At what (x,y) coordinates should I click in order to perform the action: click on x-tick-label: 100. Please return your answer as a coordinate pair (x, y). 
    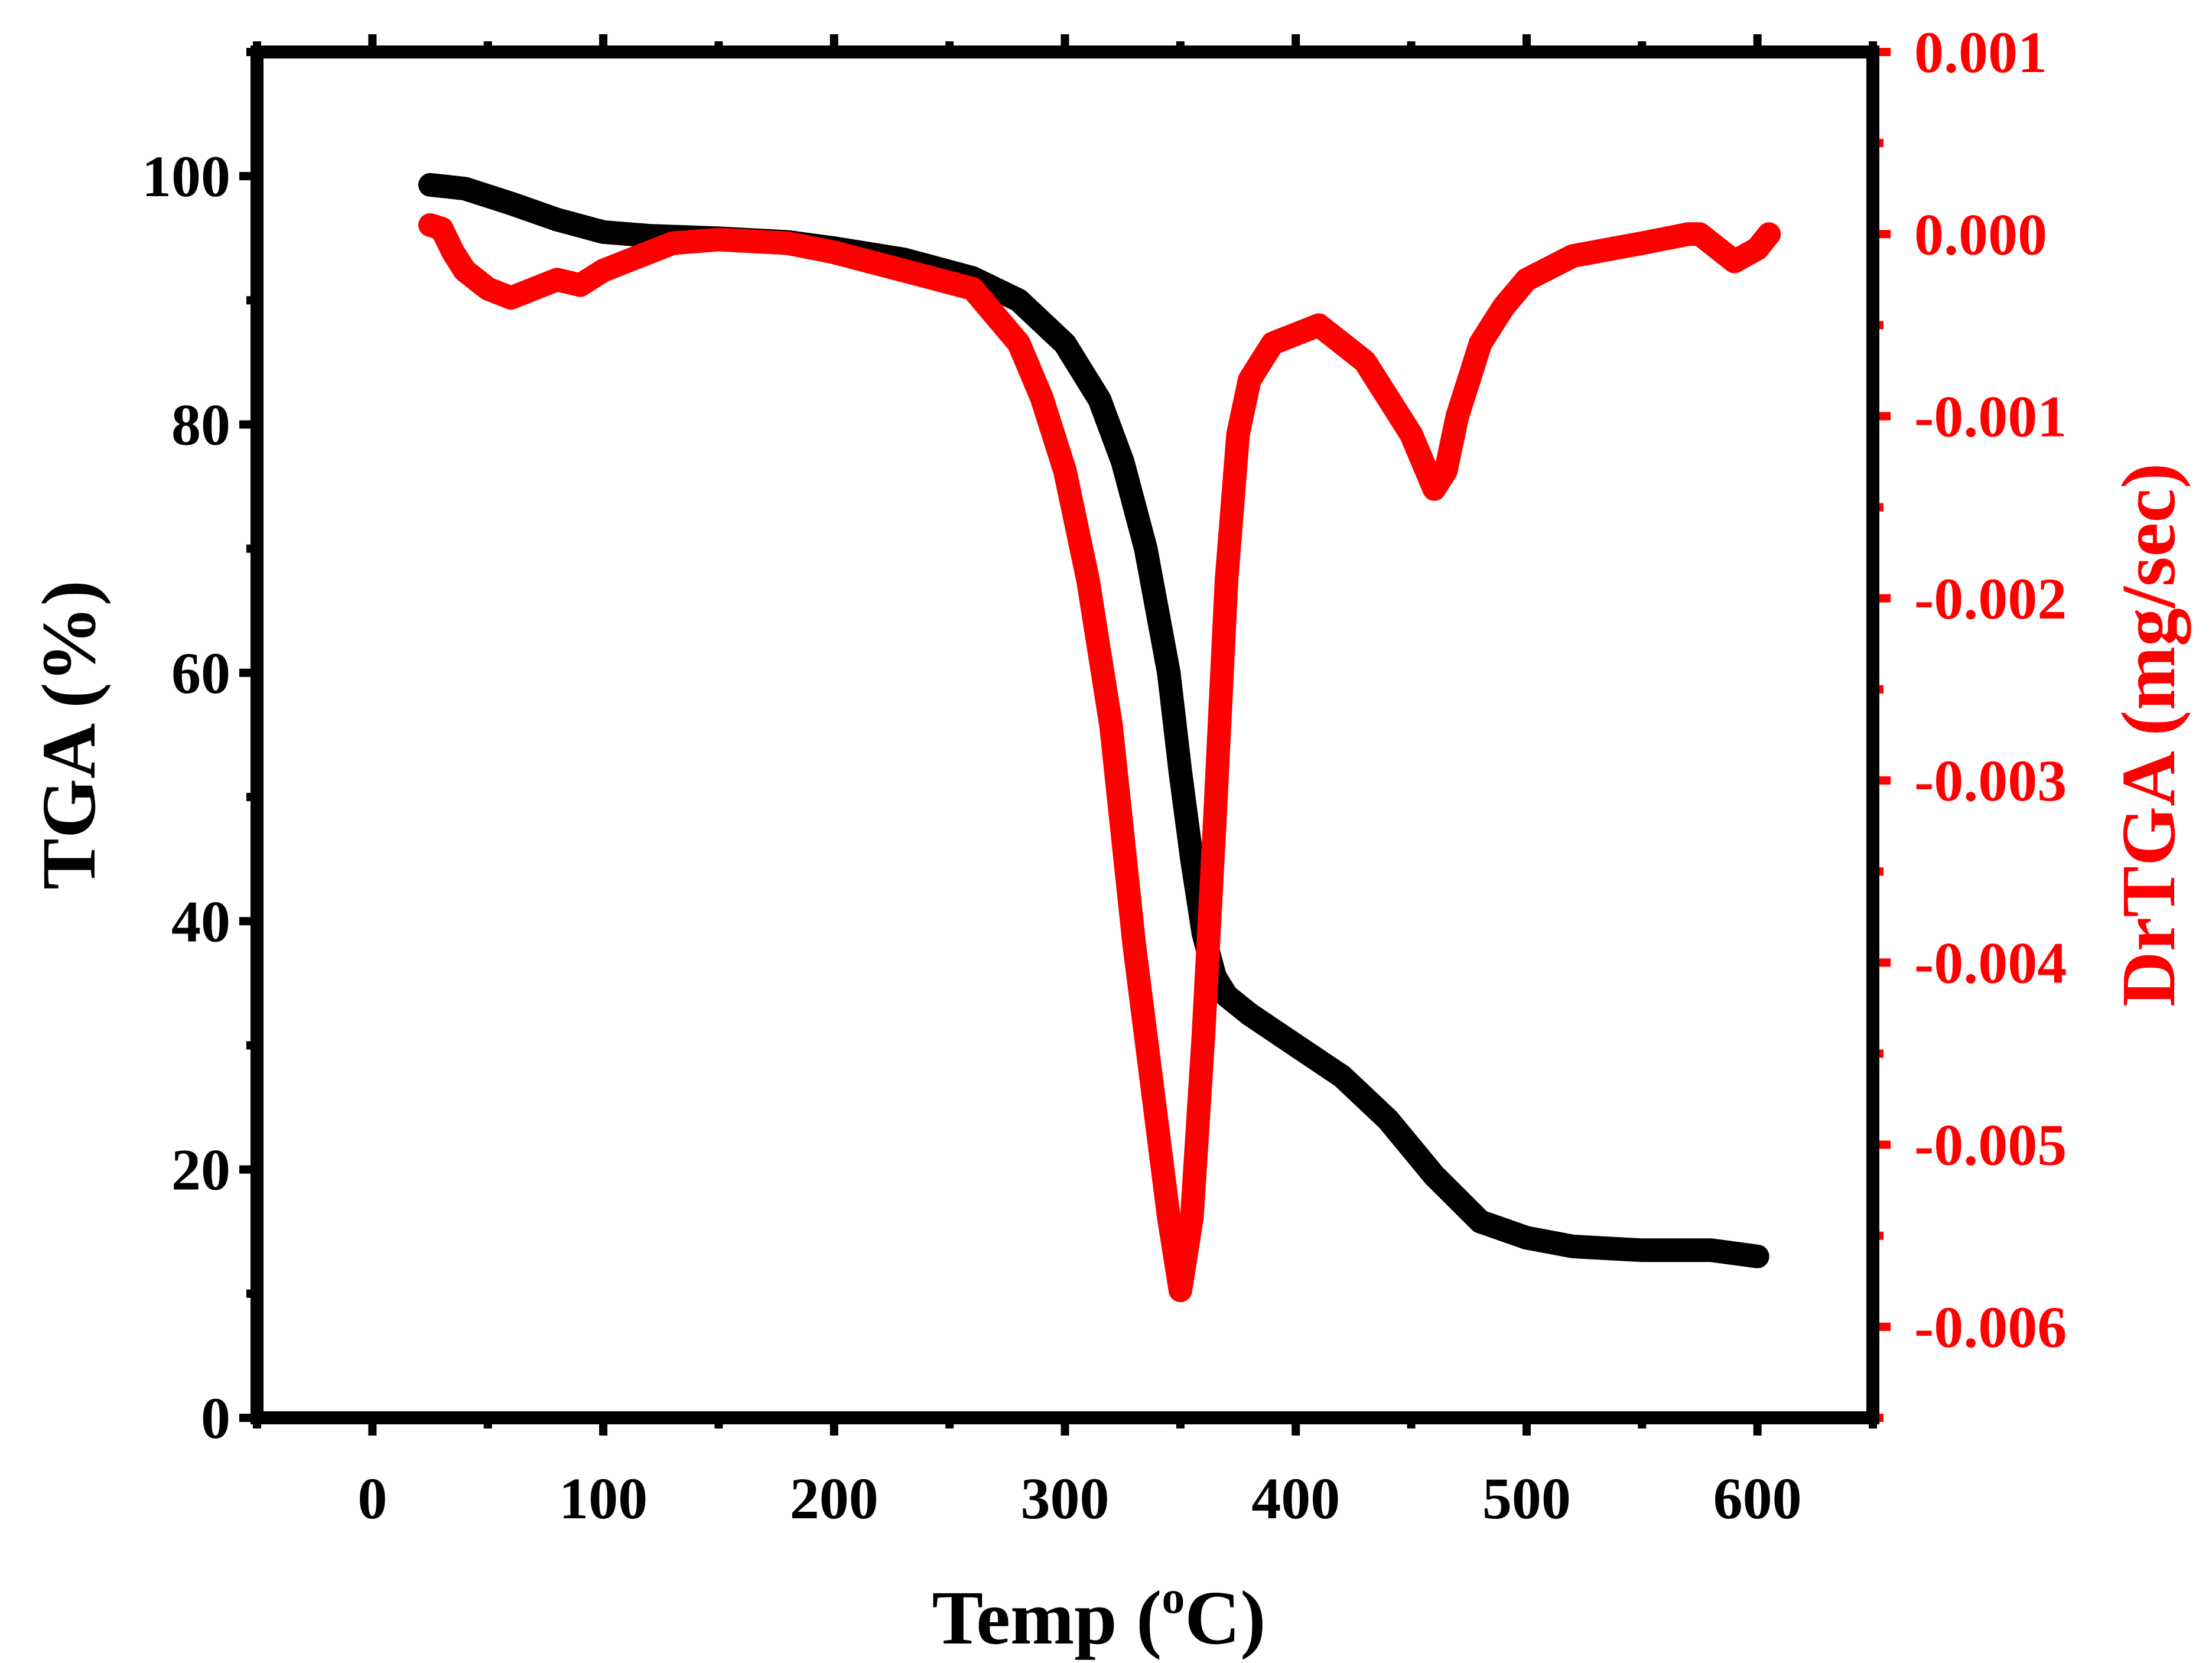
    Looking at the image, I should click on (603, 1499).